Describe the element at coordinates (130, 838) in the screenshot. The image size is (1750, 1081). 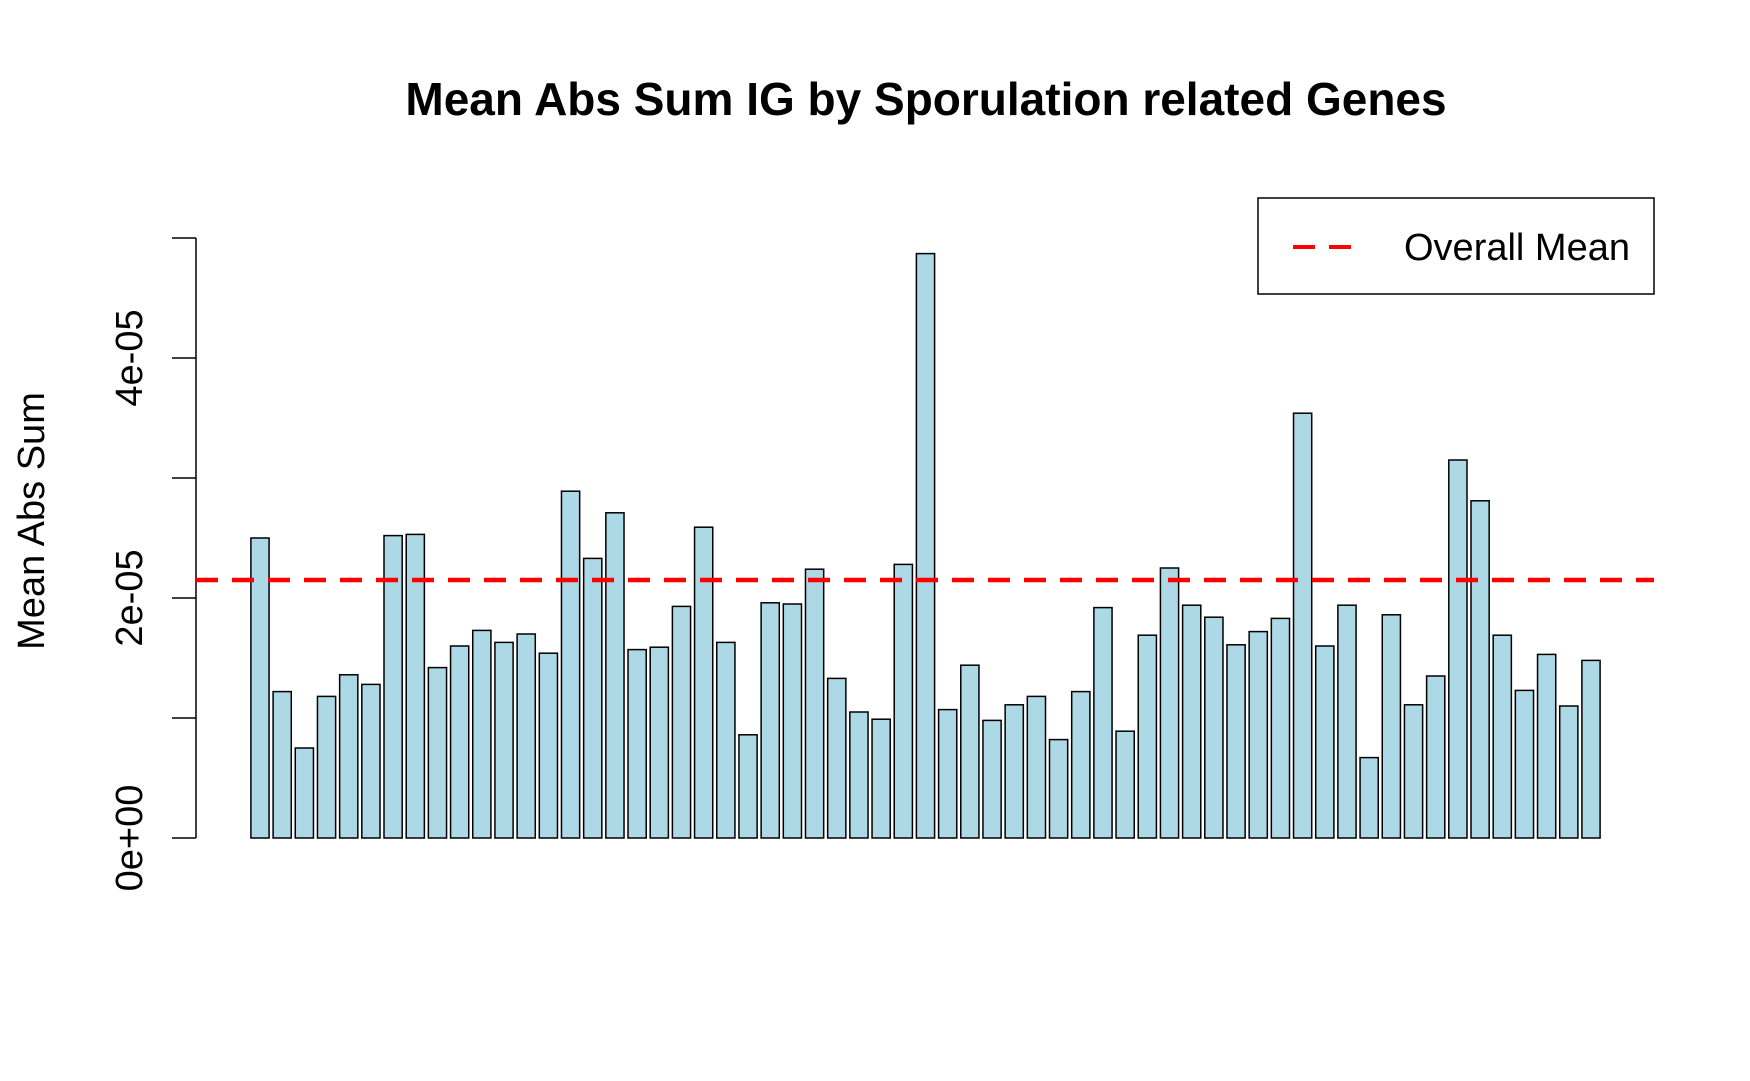
I see `y-tick-label: 0e+00` at that location.